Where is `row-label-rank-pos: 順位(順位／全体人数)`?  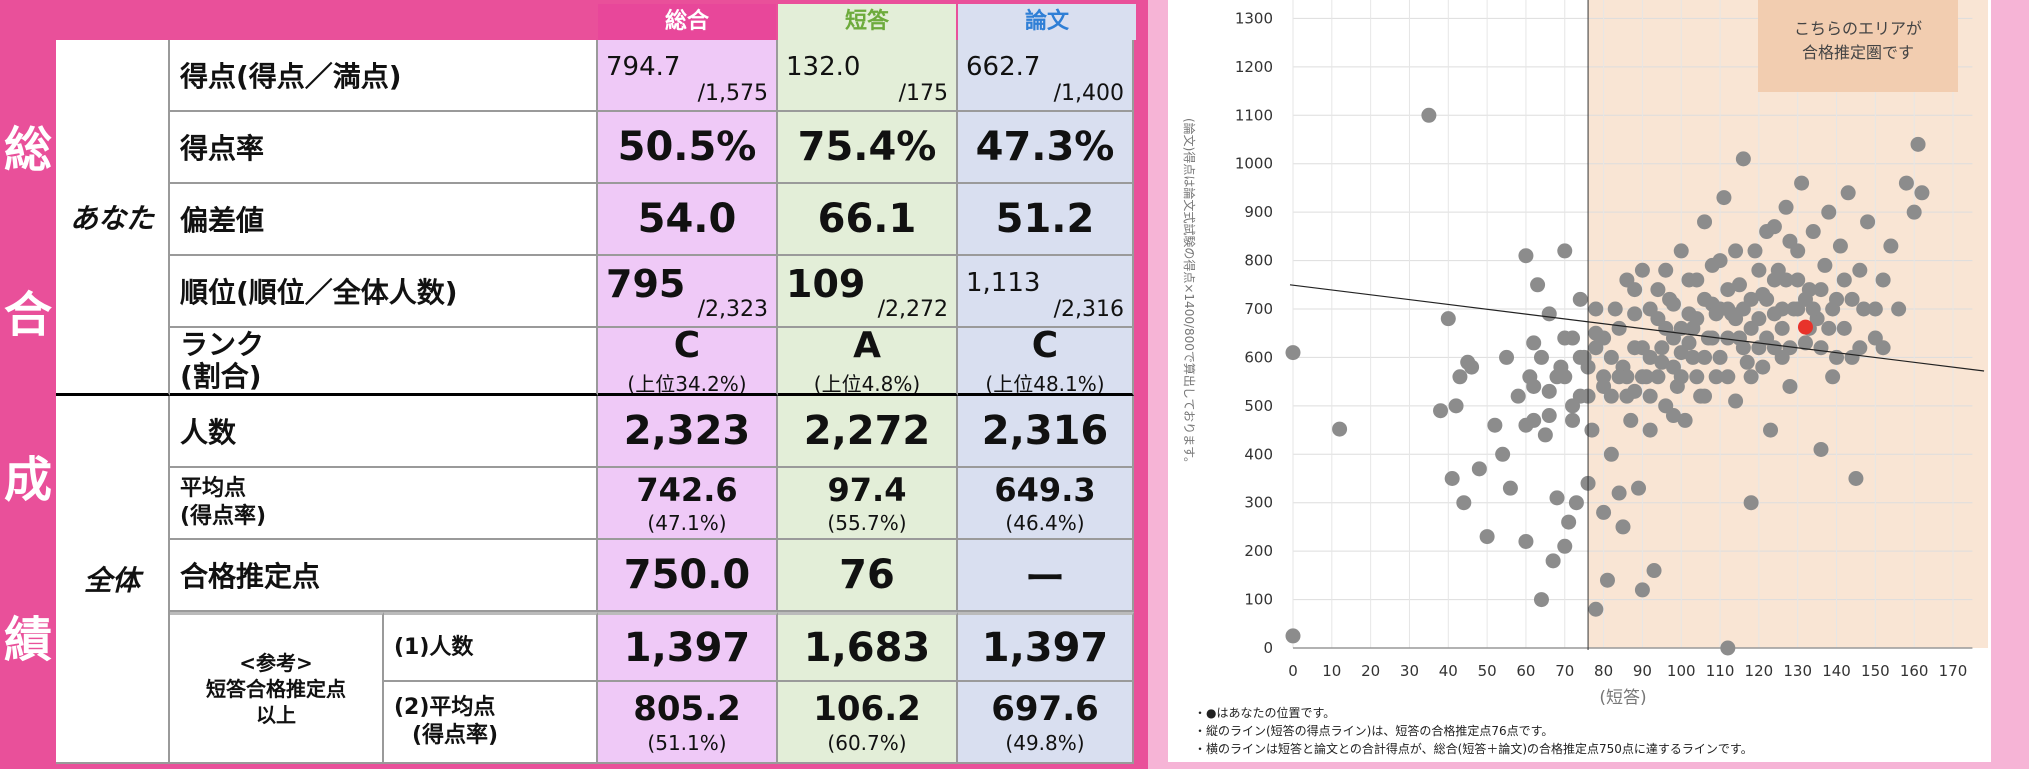 row-label-rank-pos: 順位(順位／全体人数) is located at coordinates (384, 292).